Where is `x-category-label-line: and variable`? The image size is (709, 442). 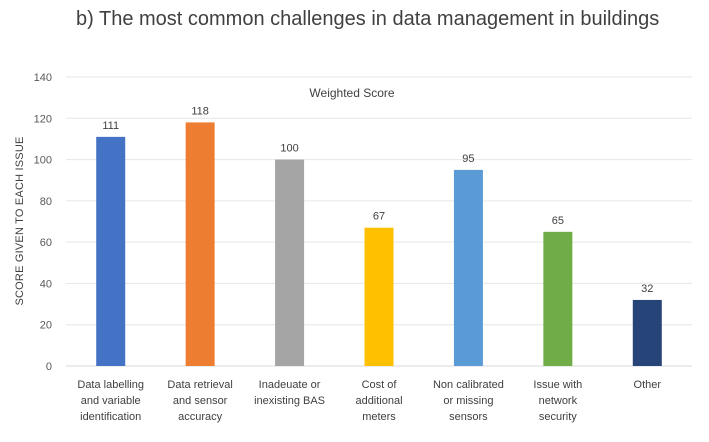 x-category-label-line: and variable is located at coordinates (111, 401).